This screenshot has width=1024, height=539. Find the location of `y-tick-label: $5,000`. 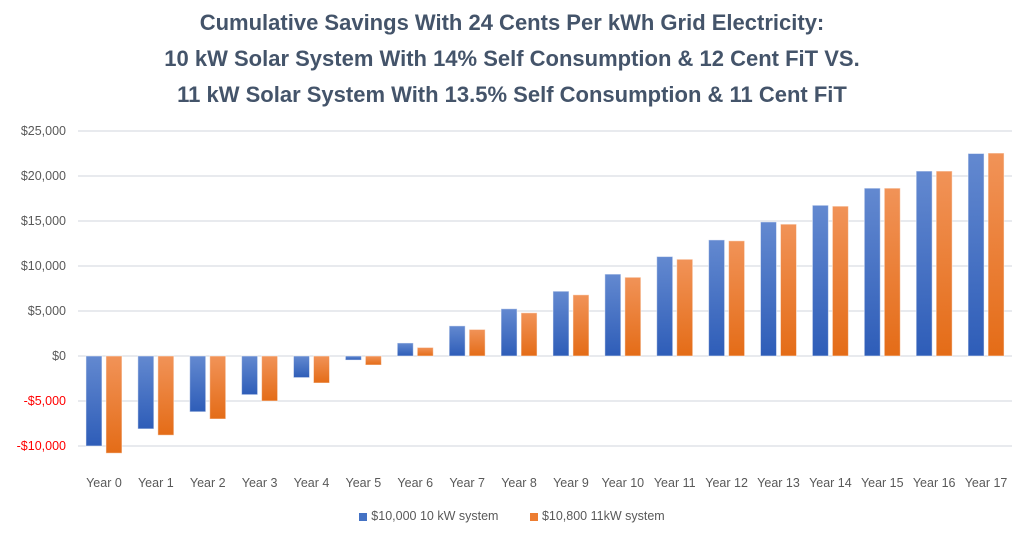

y-tick-label: $5,000 is located at coordinates (47, 311).